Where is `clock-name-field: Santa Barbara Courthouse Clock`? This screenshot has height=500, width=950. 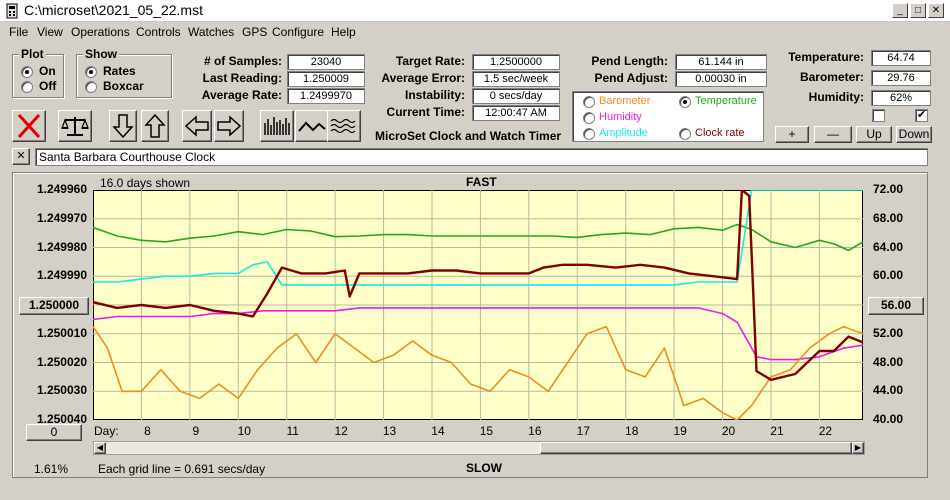 clock-name-field: Santa Barbara Courthouse Clock is located at coordinates (481, 157).